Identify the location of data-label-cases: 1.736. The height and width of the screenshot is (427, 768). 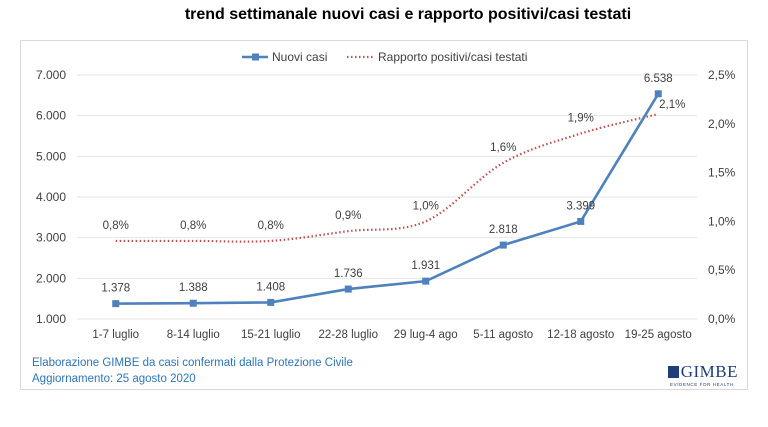
(348, 274).